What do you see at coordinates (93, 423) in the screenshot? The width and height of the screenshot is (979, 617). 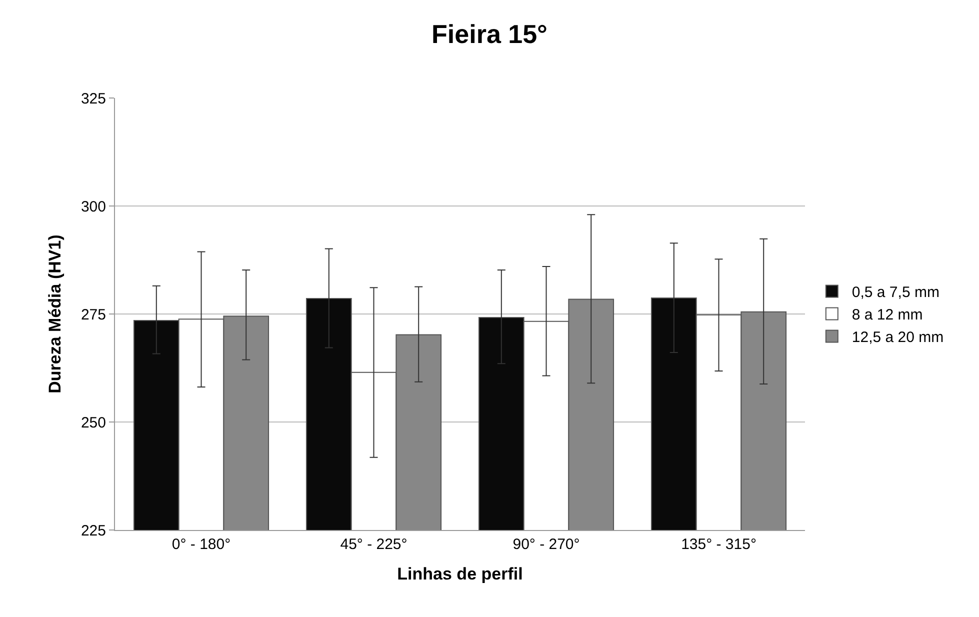 I see `y-tick-label: 250` at bounding box center [93, 423].